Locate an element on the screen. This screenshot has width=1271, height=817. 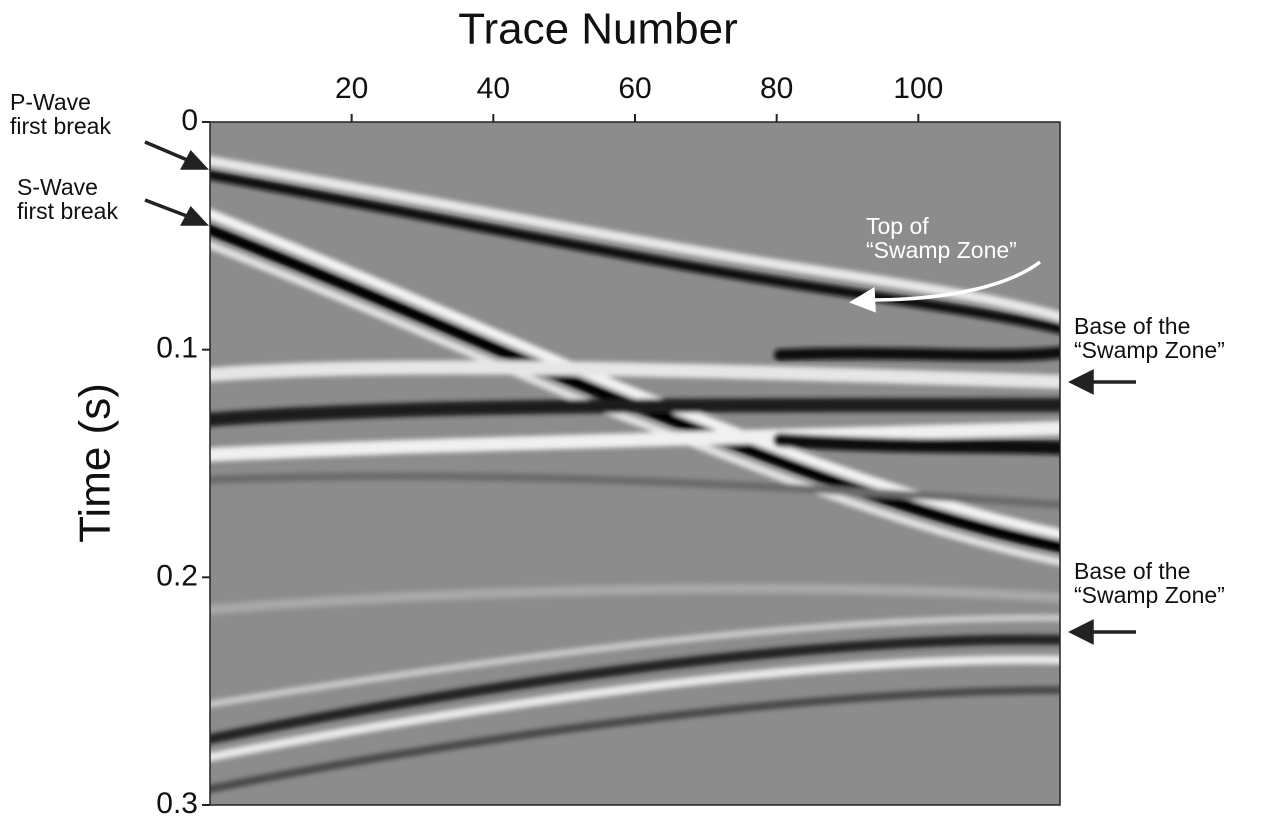
y-tick-label: 0.1 is located at coordinates (177, 348).